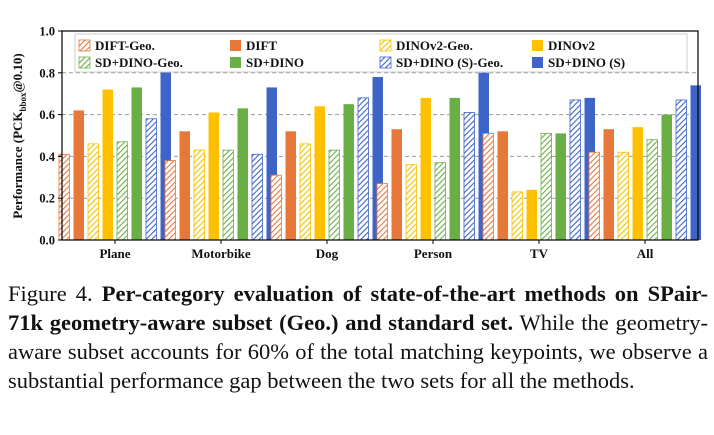  Describe the element at coordinates (488, 187) in the screenshot. I see `bar-tv-dift-geo` at that location.